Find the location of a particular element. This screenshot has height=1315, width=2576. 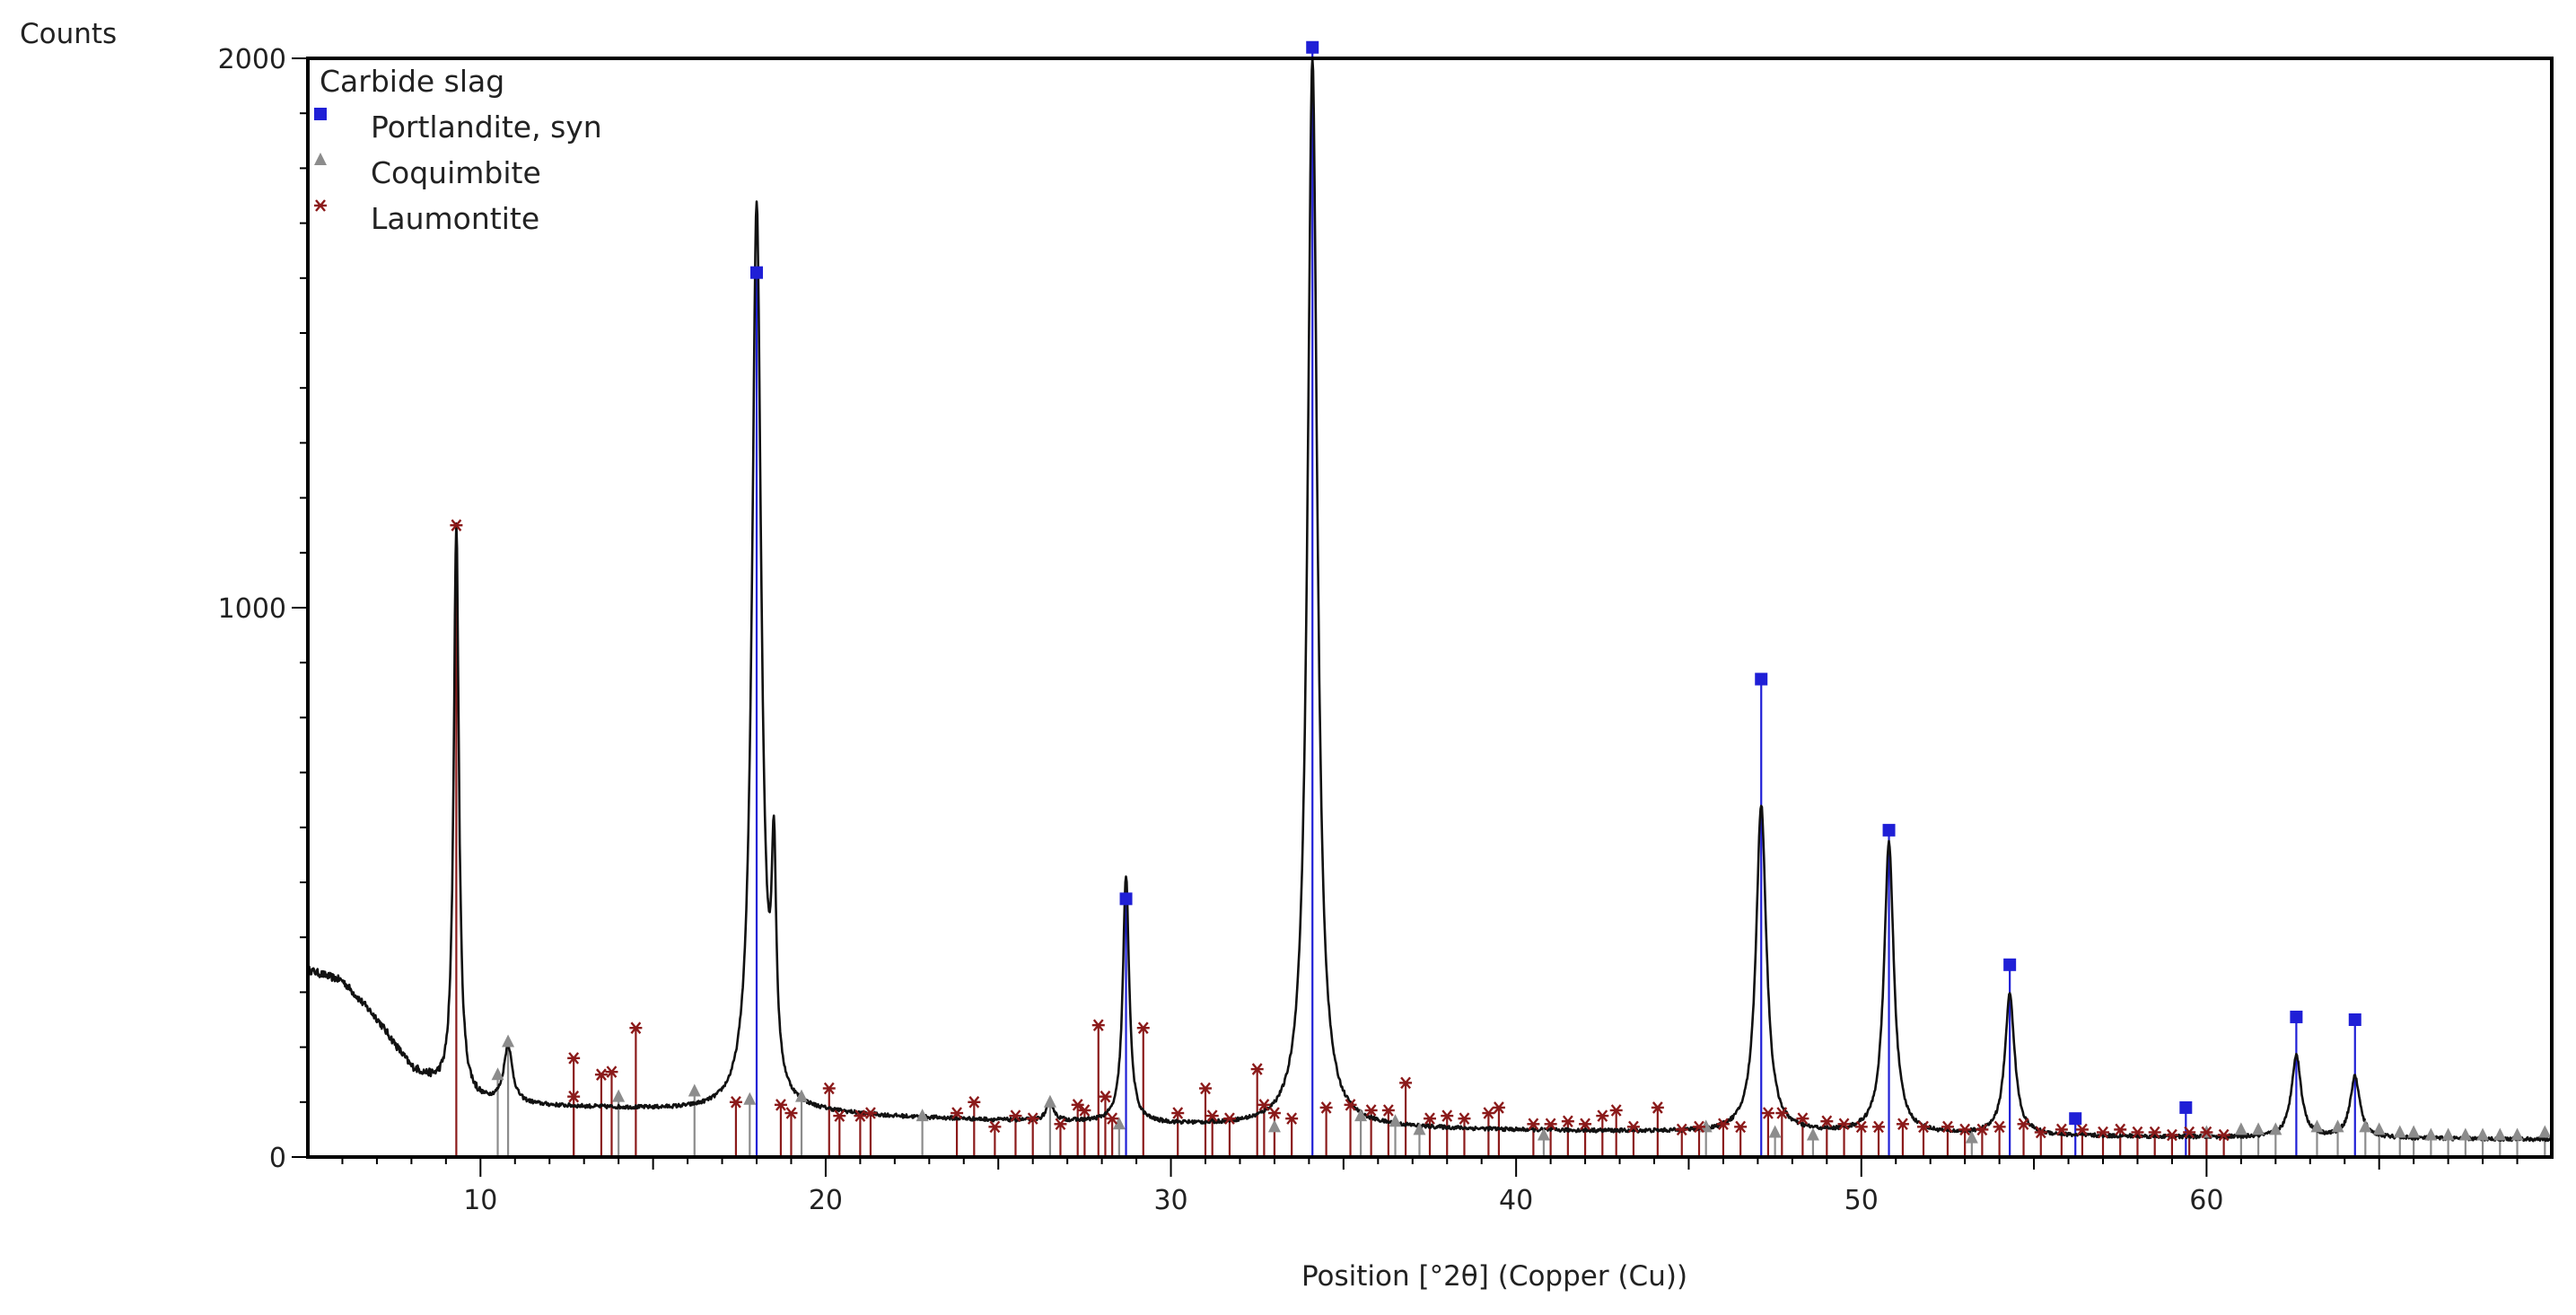

x-tick-label: 20 is located at coordinates (826, 1200).